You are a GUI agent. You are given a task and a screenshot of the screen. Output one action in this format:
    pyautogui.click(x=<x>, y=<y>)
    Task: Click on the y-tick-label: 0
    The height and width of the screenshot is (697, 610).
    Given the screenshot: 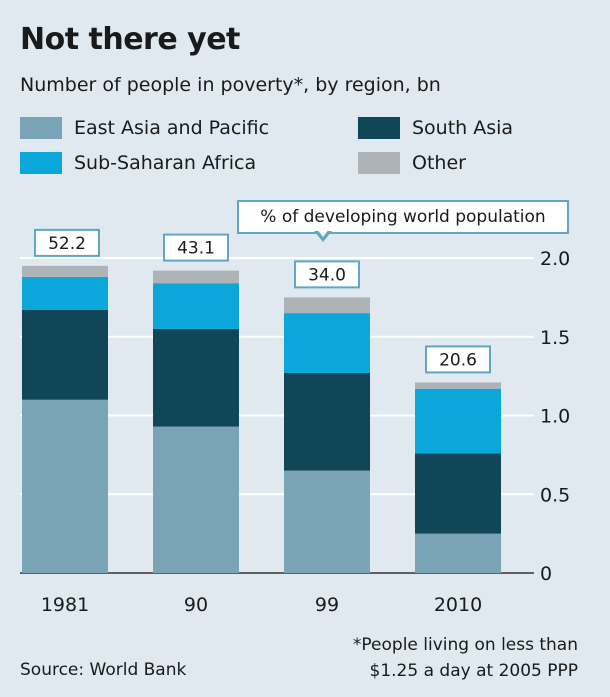 What is the action you would take?
    pyautogui.click(x=546, y=574)
    